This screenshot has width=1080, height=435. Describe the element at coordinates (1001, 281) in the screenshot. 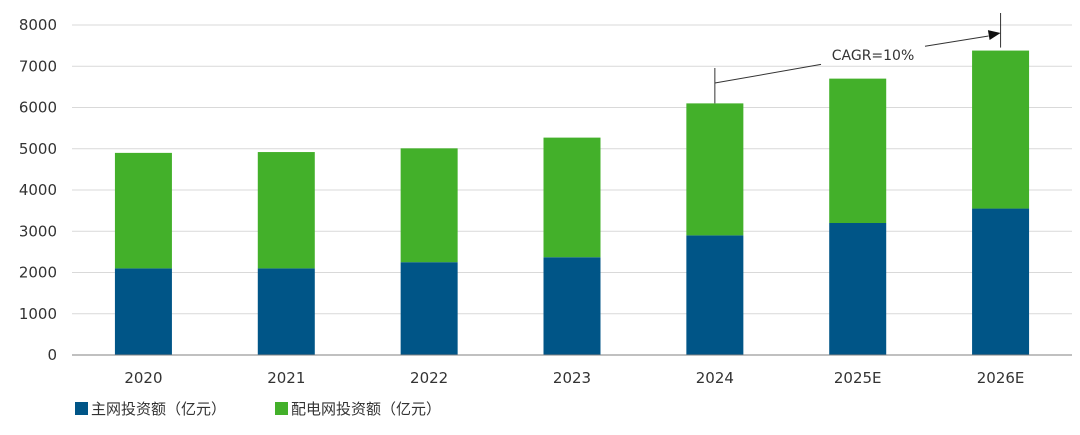

I see `bar-main-grid-2026E` at that location.